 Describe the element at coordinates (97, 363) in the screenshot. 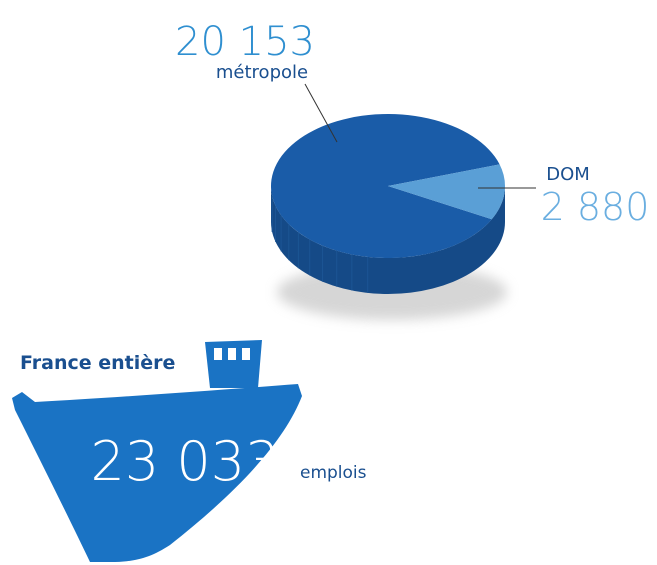

I see `summary-title: France entière` at that location.